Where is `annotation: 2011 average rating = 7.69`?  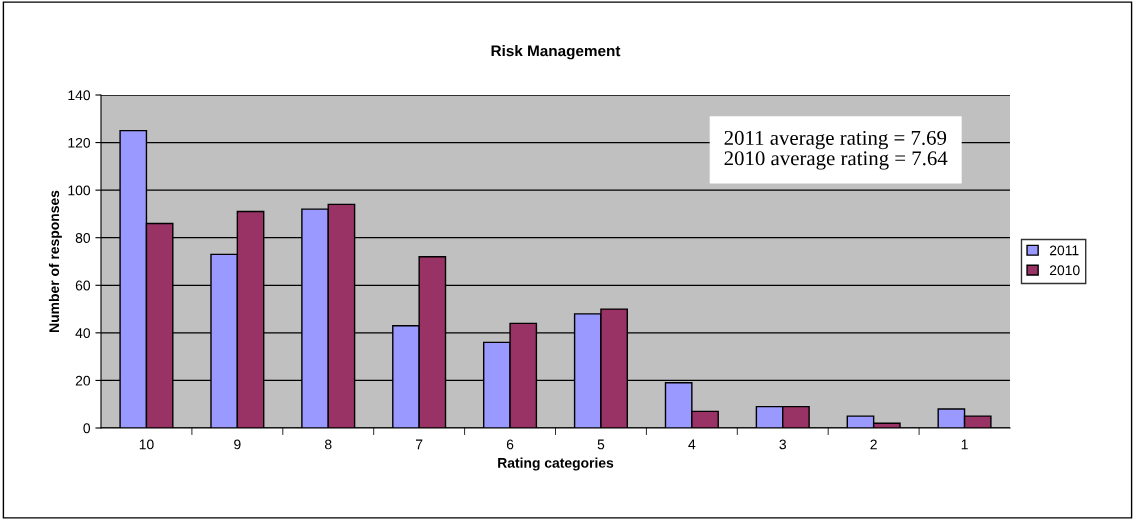
annotation: 2011 average rating = 7.69 is located at coordinates (835, 140).